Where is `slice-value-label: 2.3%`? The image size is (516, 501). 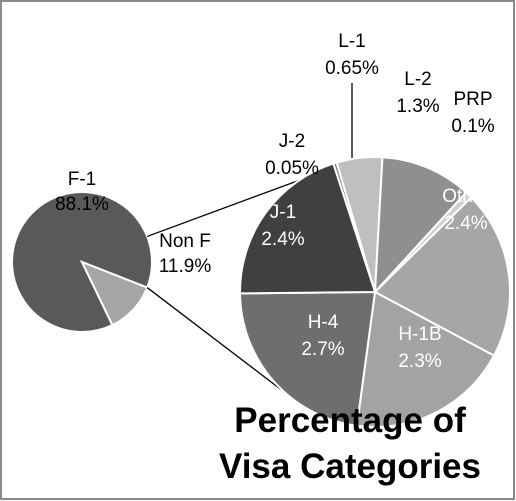
slice-value-label: 2.3% is located at coordinates (419, 361).